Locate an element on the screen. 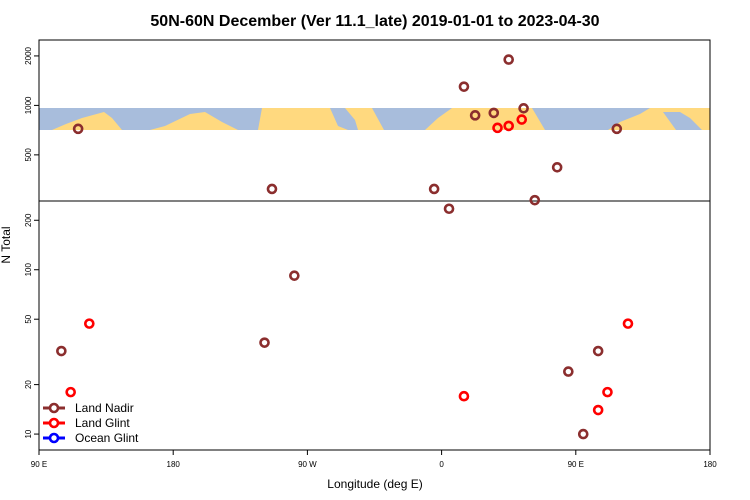  y-axis: 10 20 50 100 200 500 1000 2000 is located at coordinates (31, 242).